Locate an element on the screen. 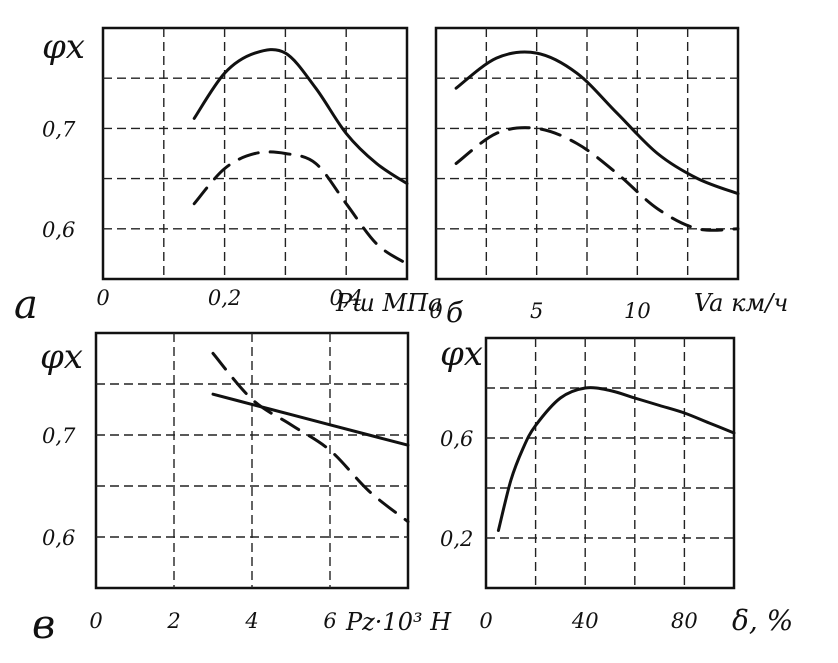  panel-a-x-tick-label: 0,4 is located at coordinates (345, 298).